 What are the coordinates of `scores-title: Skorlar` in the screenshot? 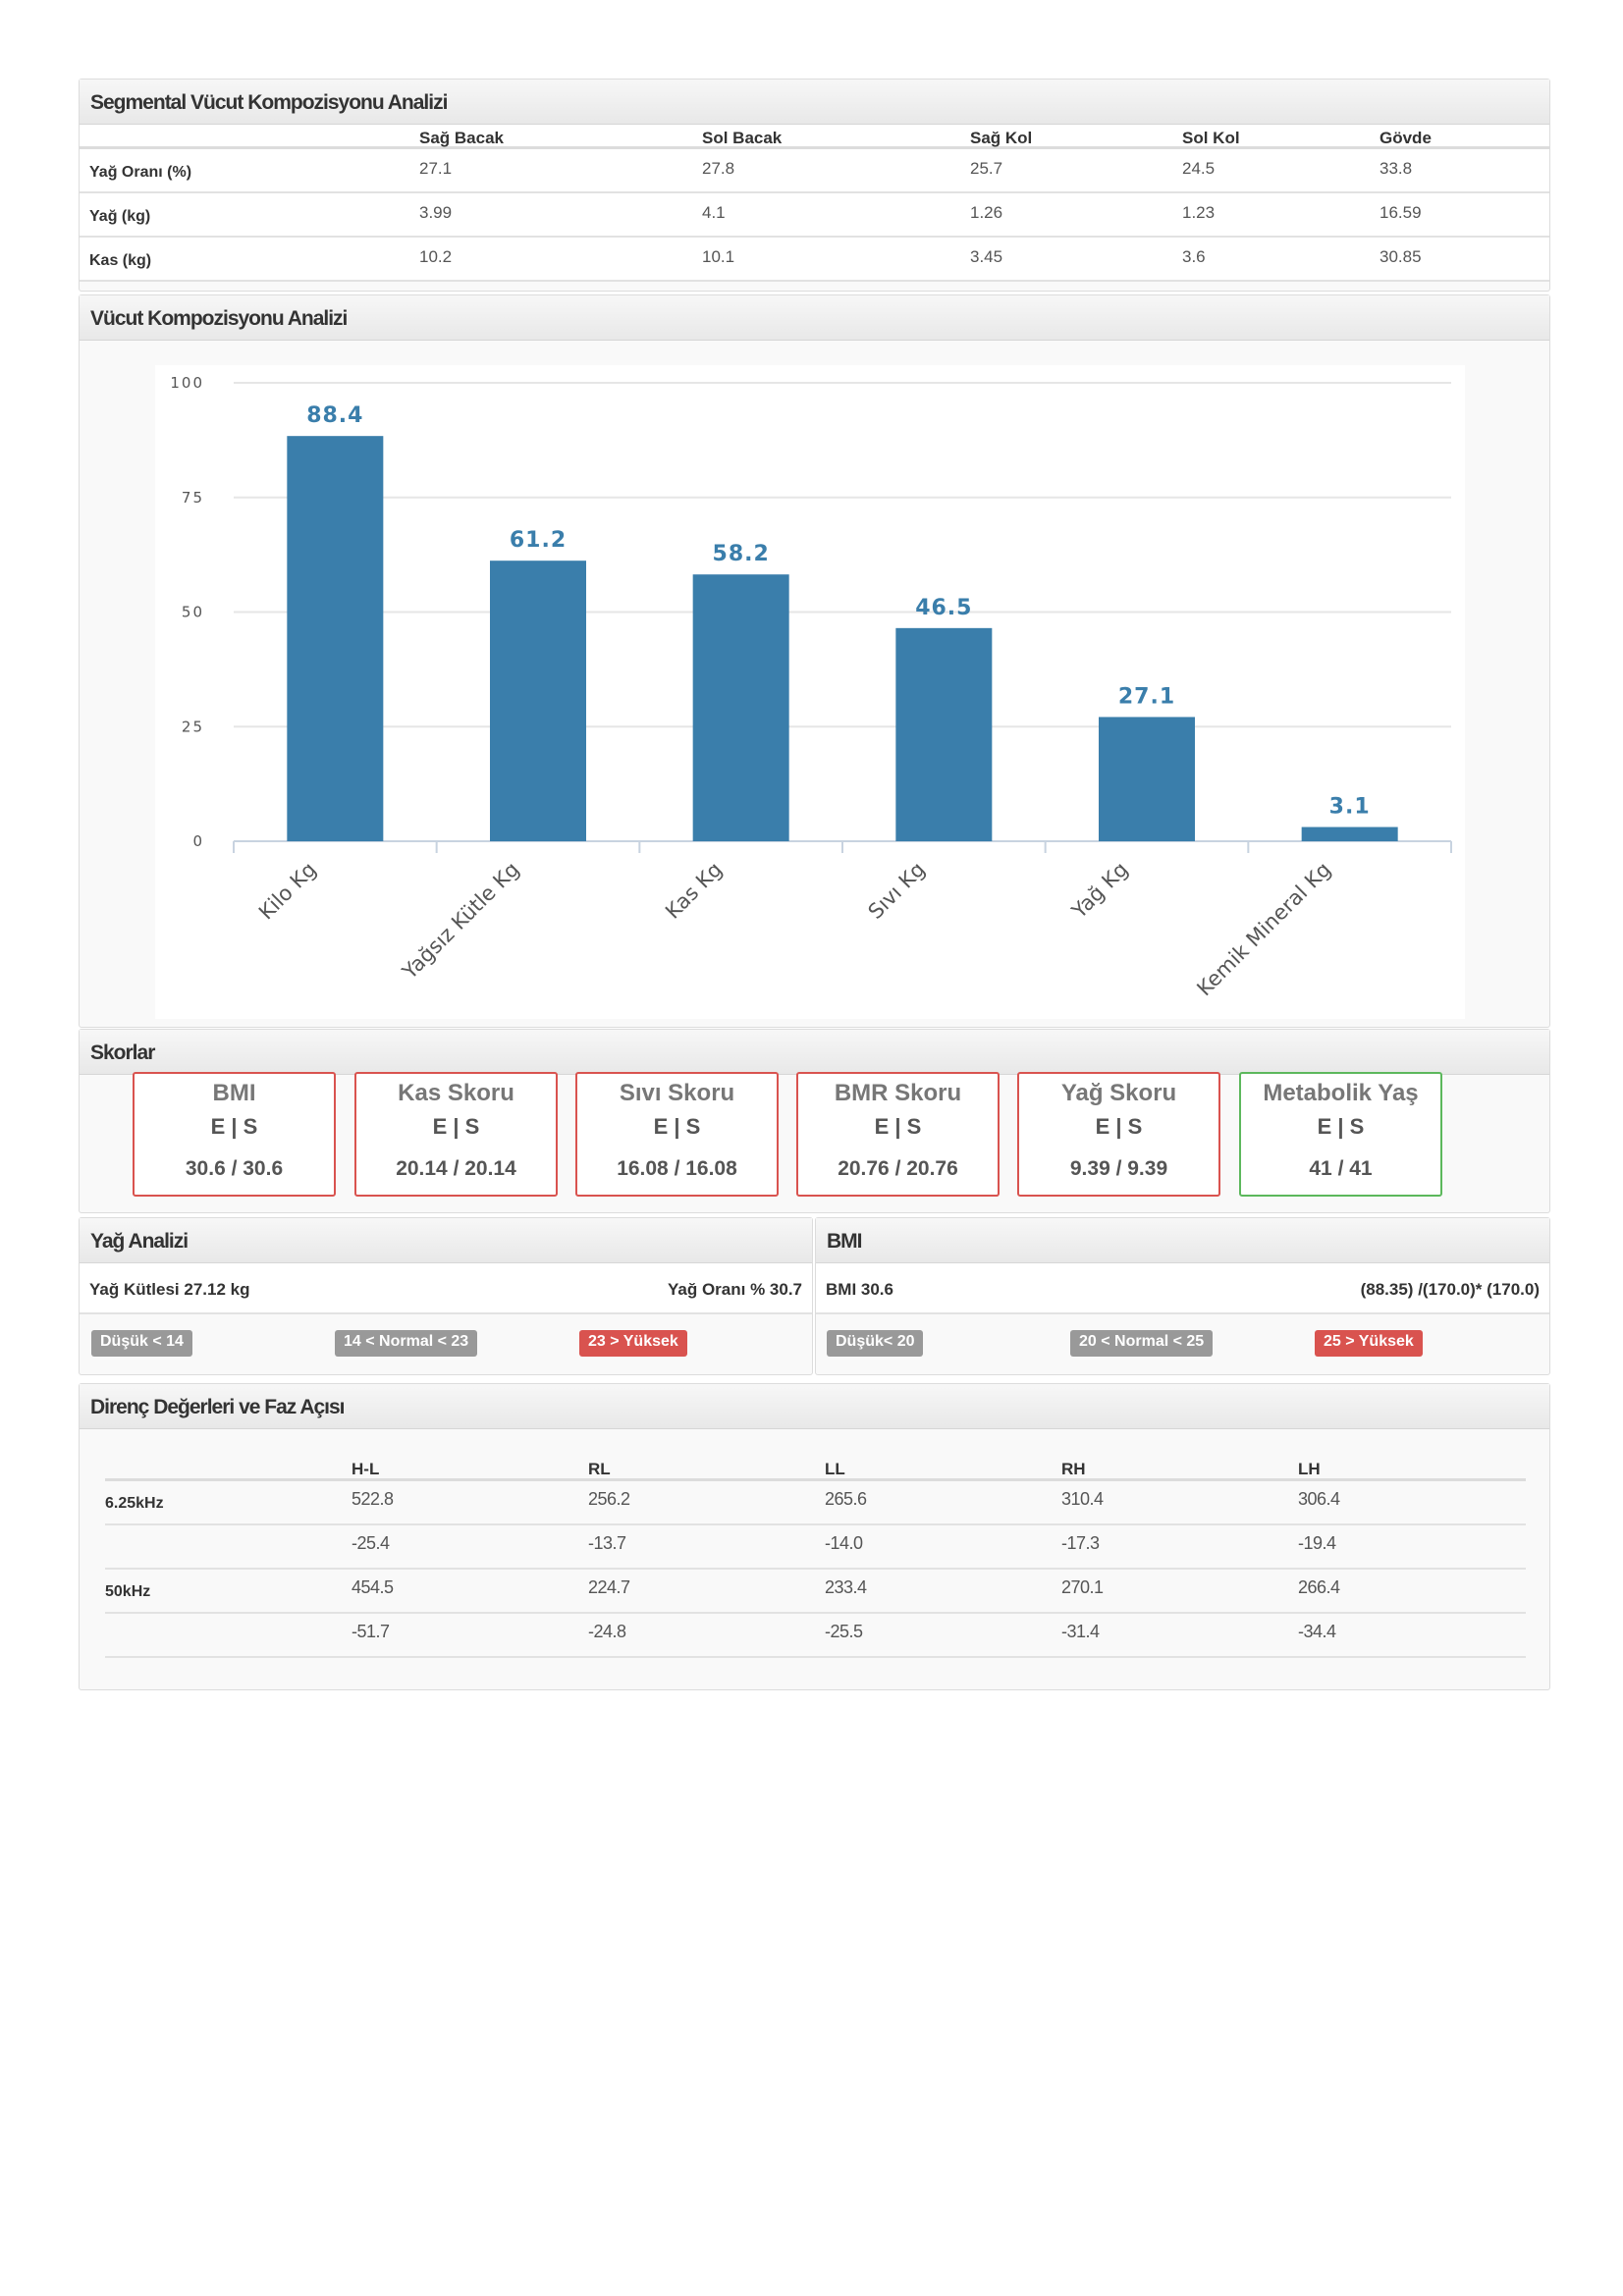 It's located at (814, 1053).